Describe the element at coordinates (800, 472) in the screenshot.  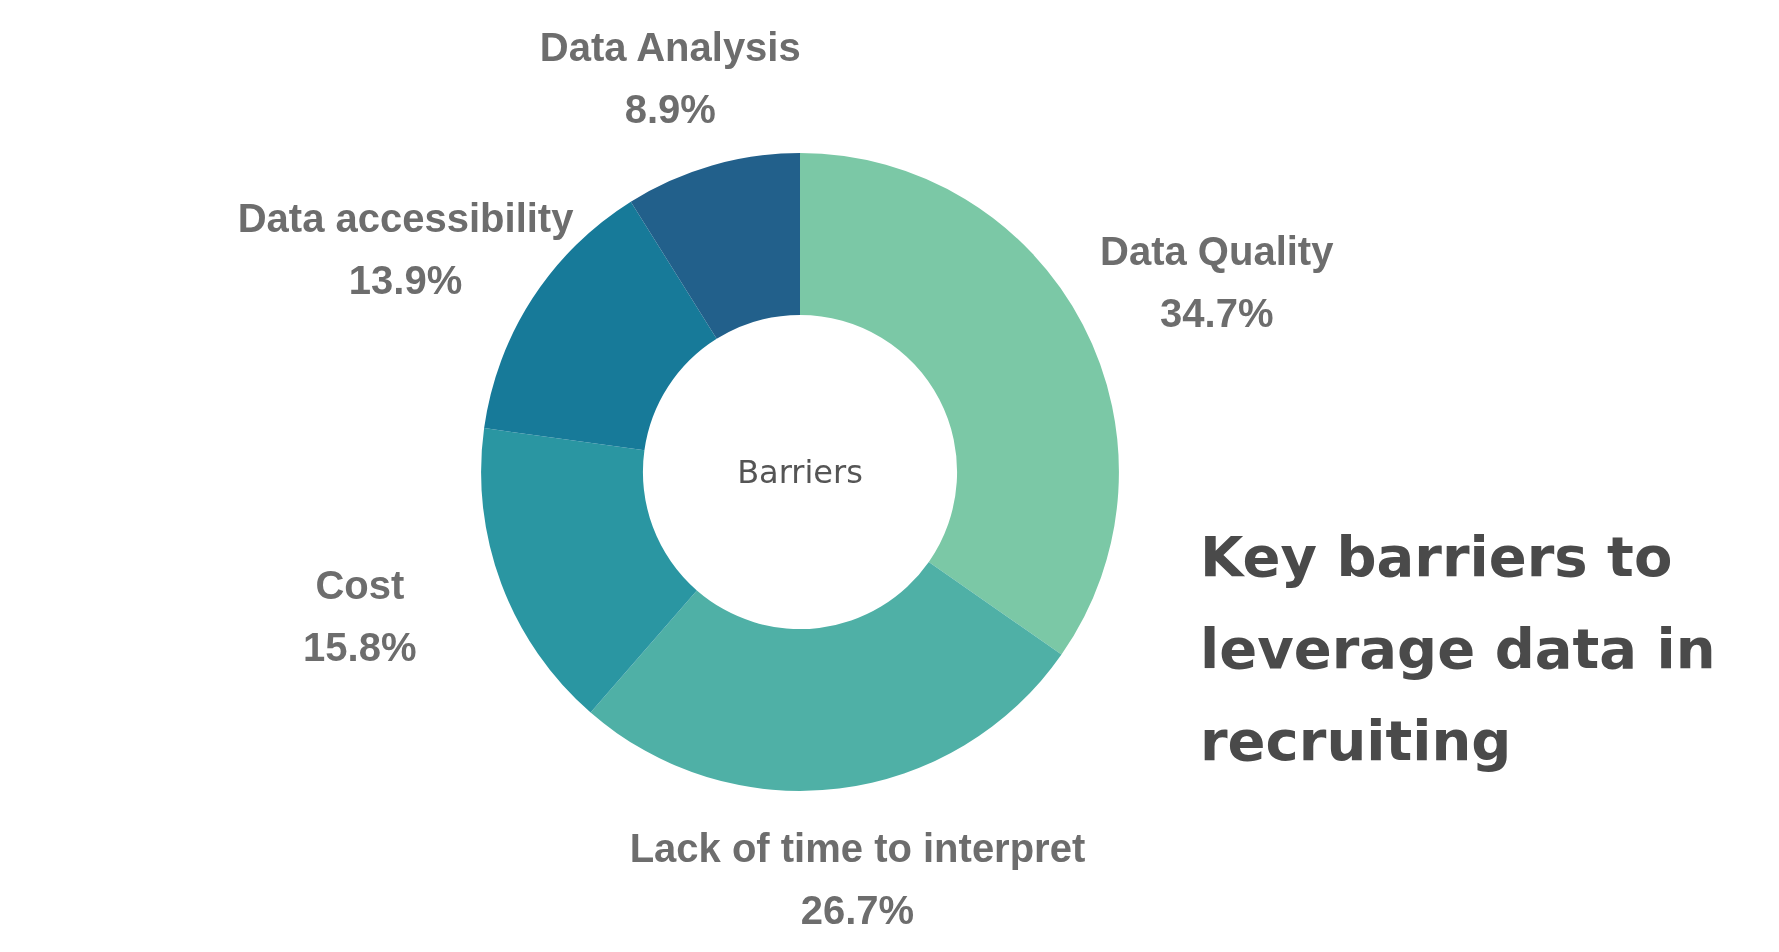
I see `text: Barriers` at that location.